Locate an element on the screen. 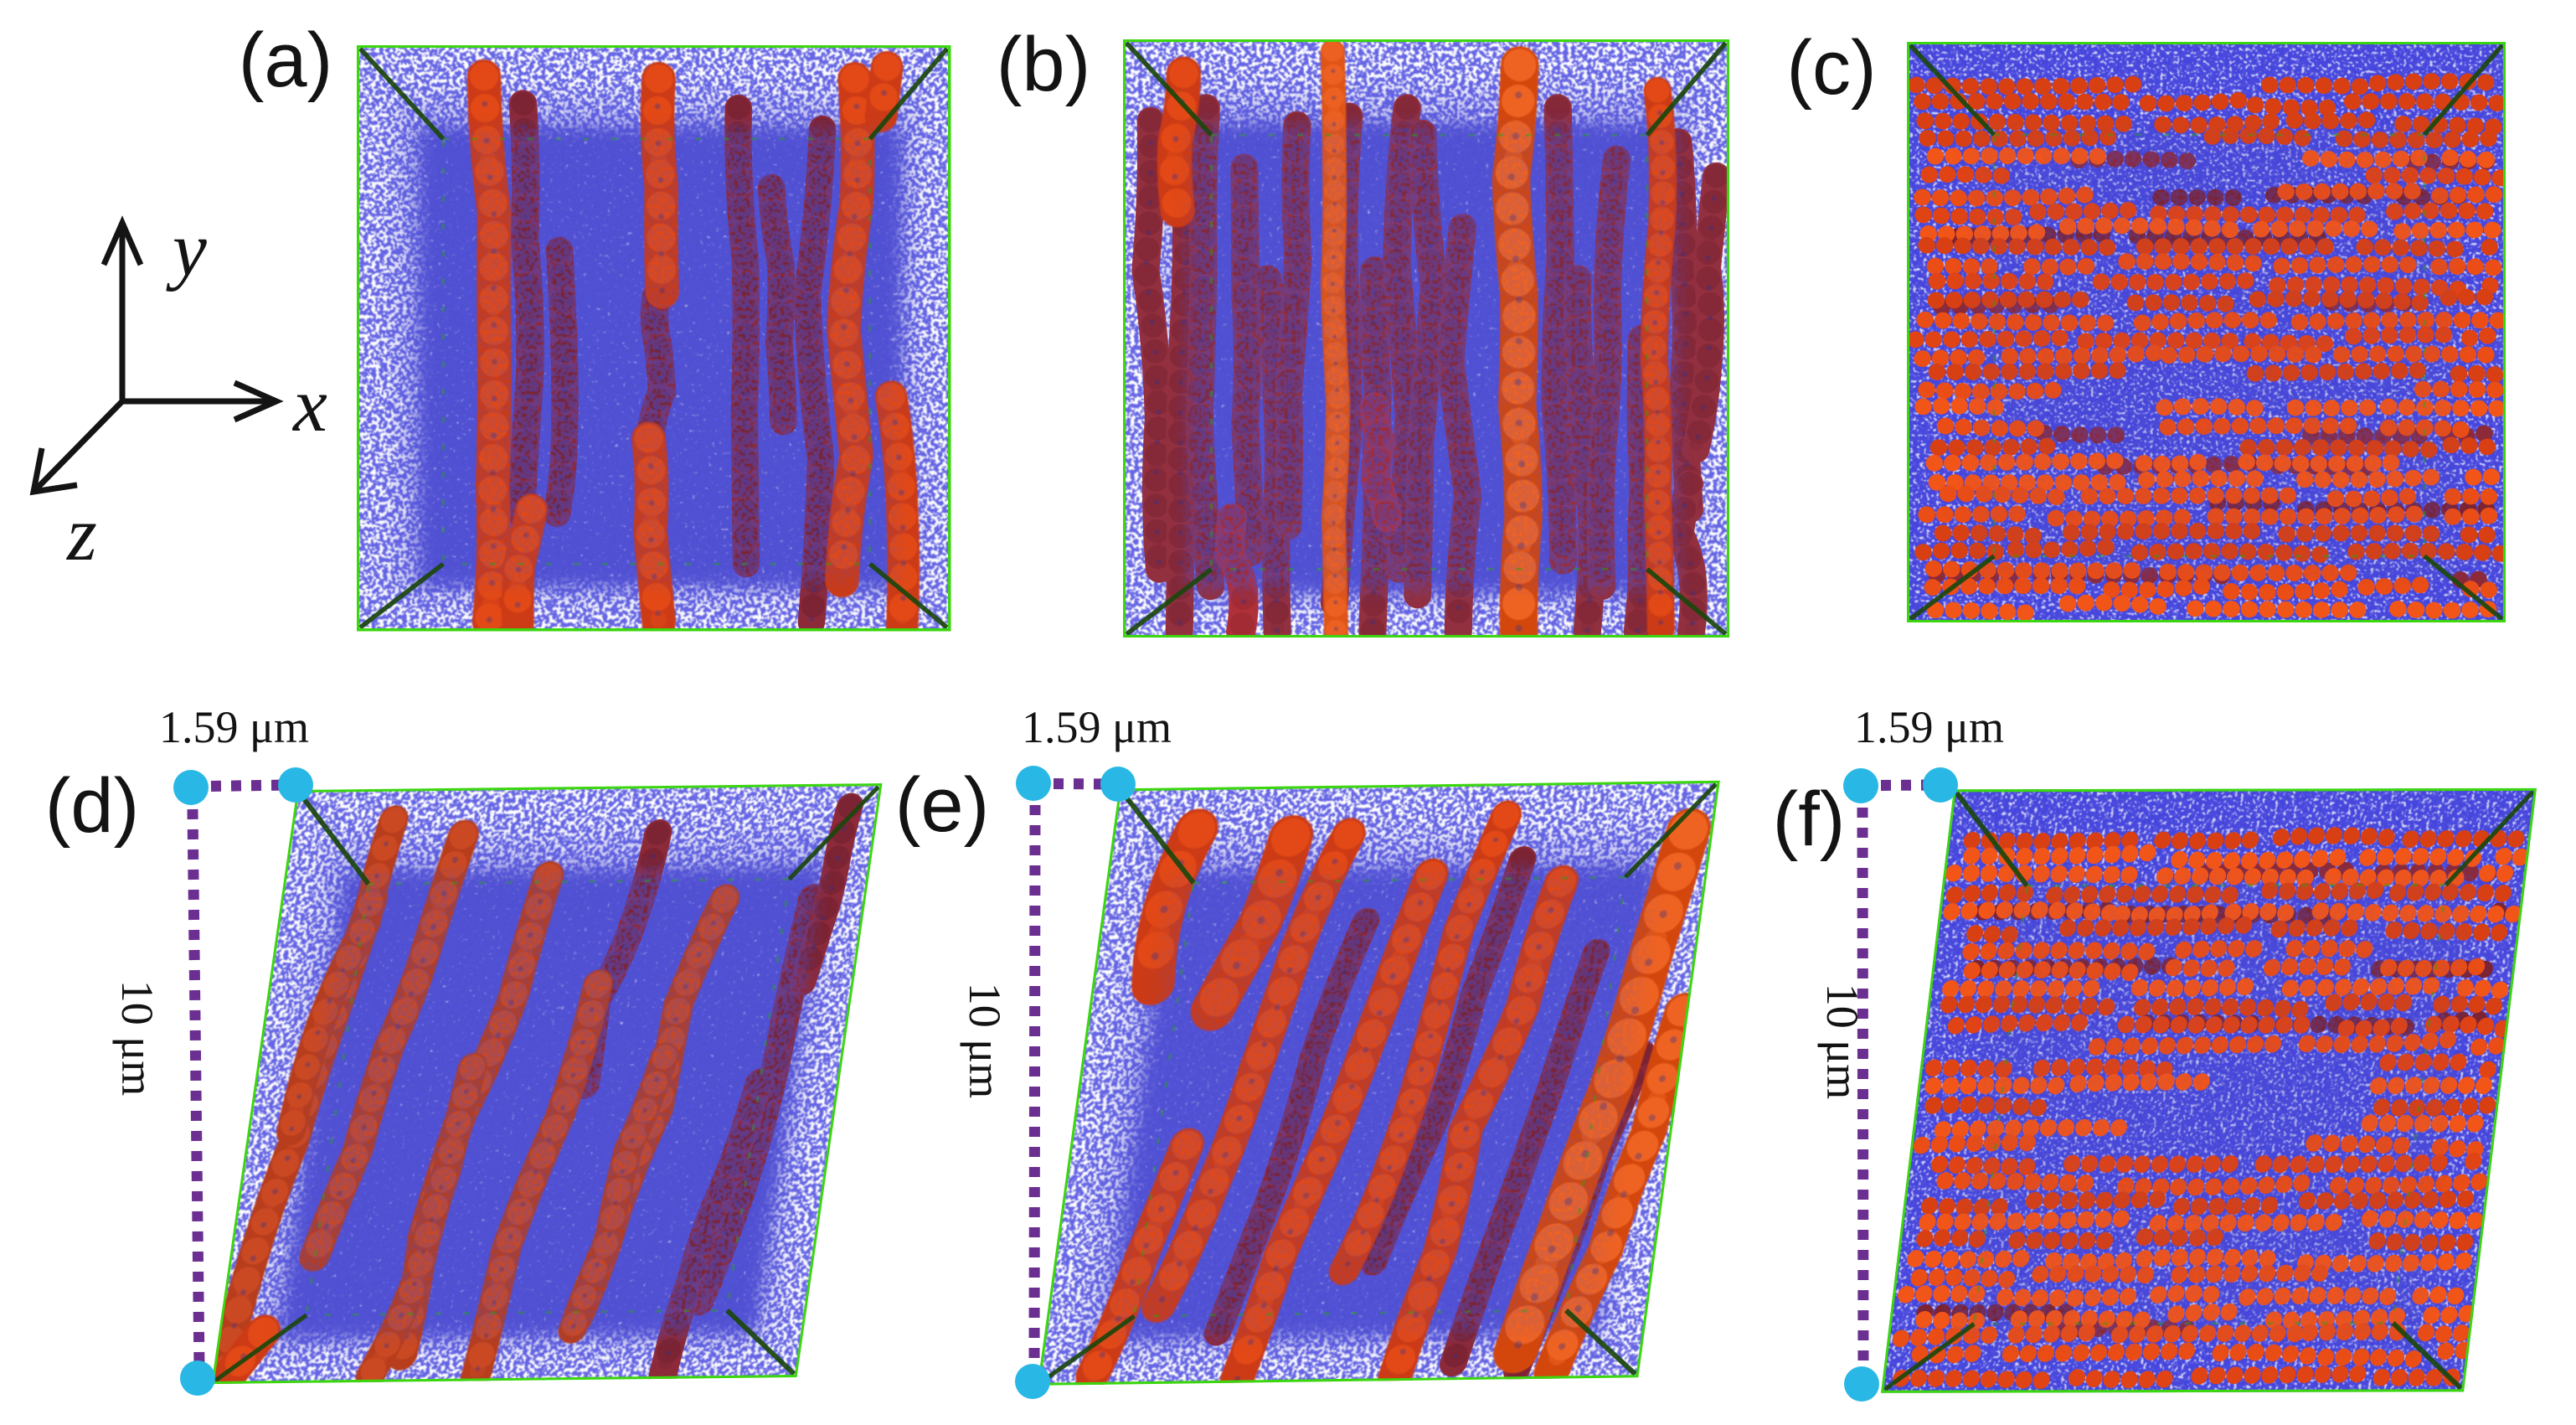  svg-text: (d) is located at coordinates (92, 806).